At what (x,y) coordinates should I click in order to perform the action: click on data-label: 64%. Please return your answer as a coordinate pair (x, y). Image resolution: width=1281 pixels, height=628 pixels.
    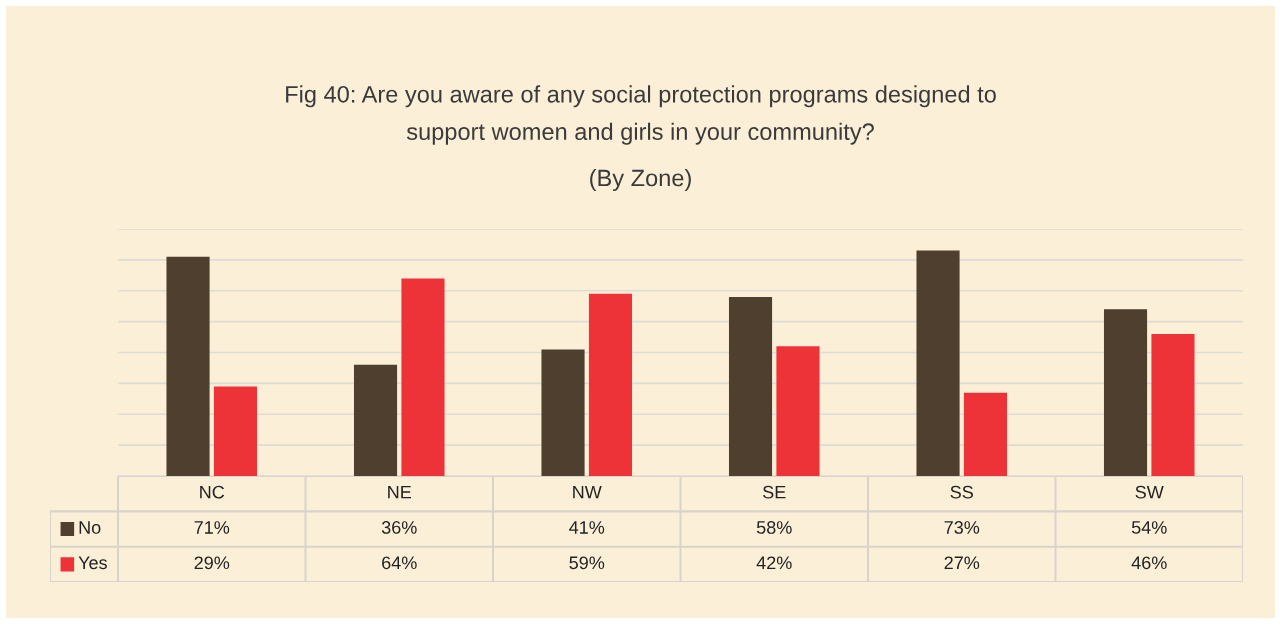
    Looking at the image, I should click on (399, 563).